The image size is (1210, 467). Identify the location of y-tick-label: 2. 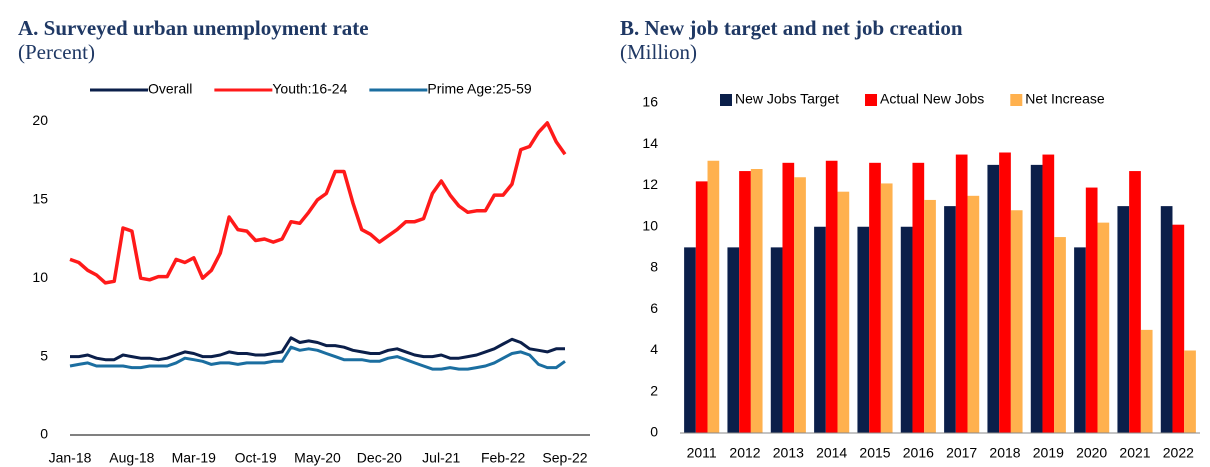
(654, 390).